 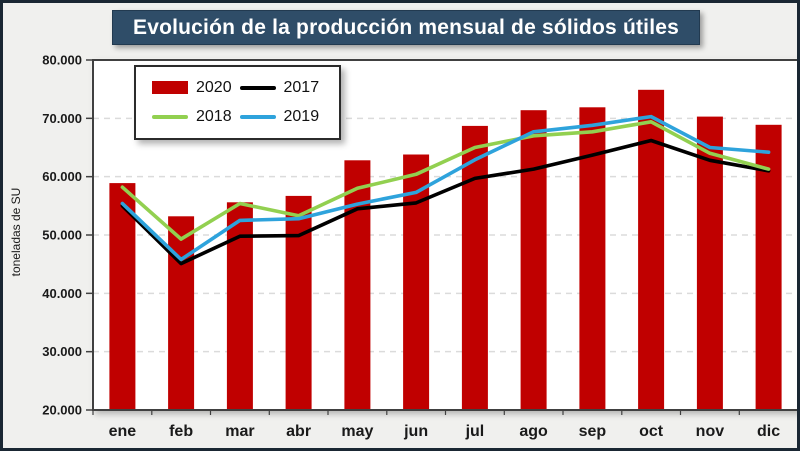 I want to click on bar-2020-abr, so click(x=298, y=302).